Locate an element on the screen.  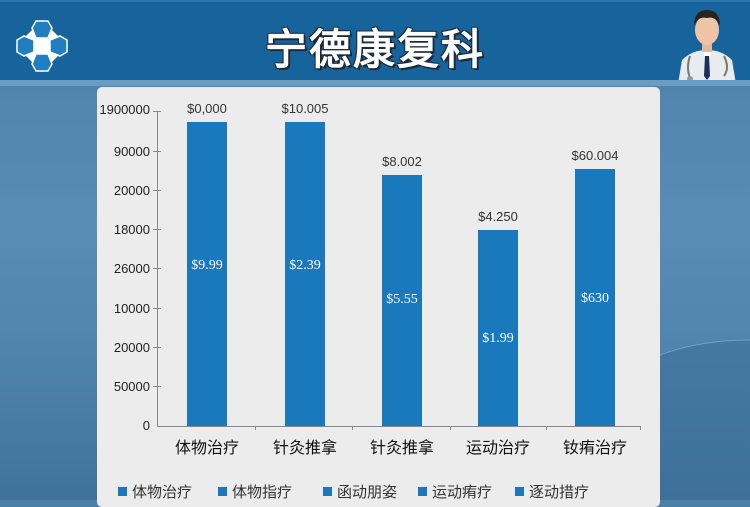
y-tick-label: 10000 is located at coordinates (131, 308).